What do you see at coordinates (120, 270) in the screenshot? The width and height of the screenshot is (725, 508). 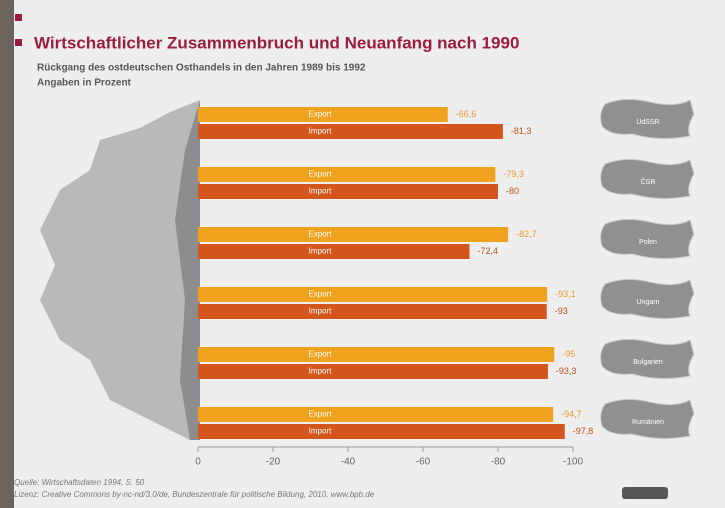 I see `map-shape` at bounding box center [120, 270].